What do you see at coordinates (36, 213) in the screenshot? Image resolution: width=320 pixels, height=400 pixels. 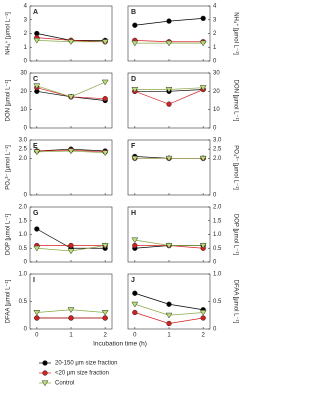 I see `panel-label: G` at bounding box center [36, 213].